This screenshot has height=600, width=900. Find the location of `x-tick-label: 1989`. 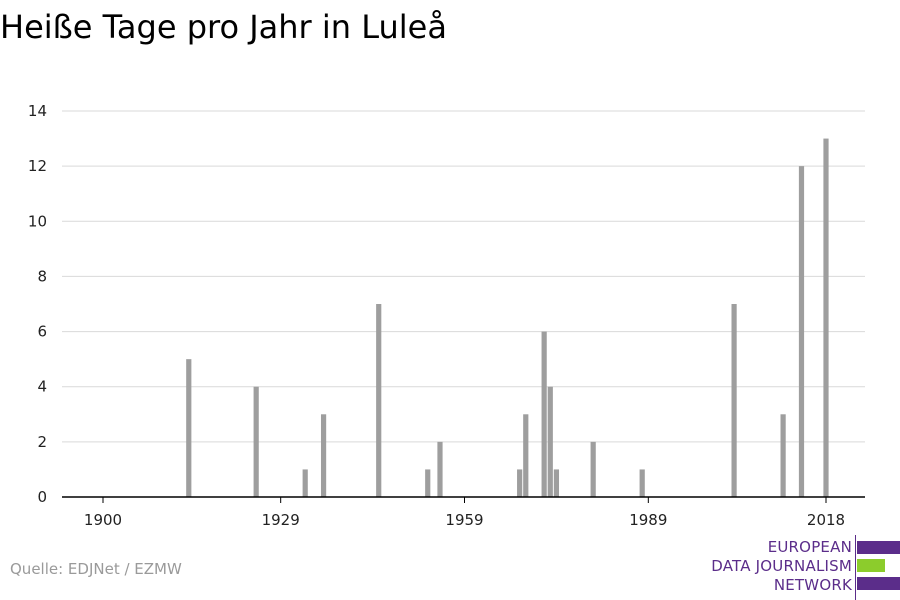

x-tick-label: 1989 is located at coordinates (648, 520).